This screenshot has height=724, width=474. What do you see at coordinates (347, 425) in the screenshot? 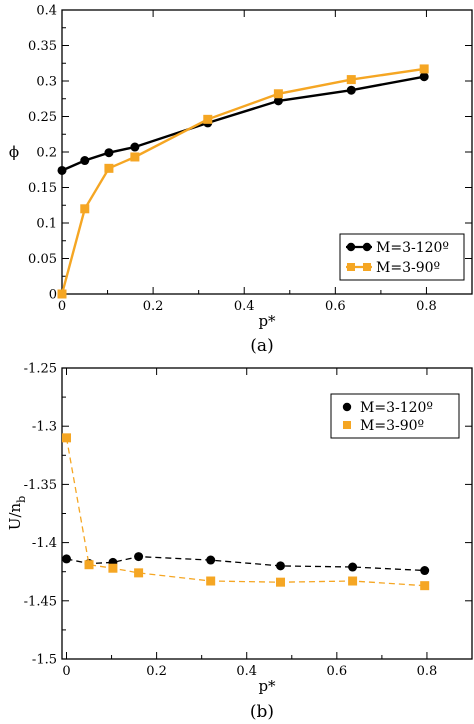
I see `legend-marker-90-b` at bounding box center [347, 425].